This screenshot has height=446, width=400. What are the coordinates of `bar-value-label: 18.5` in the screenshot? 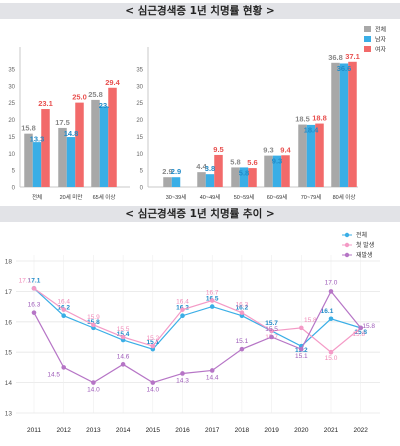 It's located at (302, 119).